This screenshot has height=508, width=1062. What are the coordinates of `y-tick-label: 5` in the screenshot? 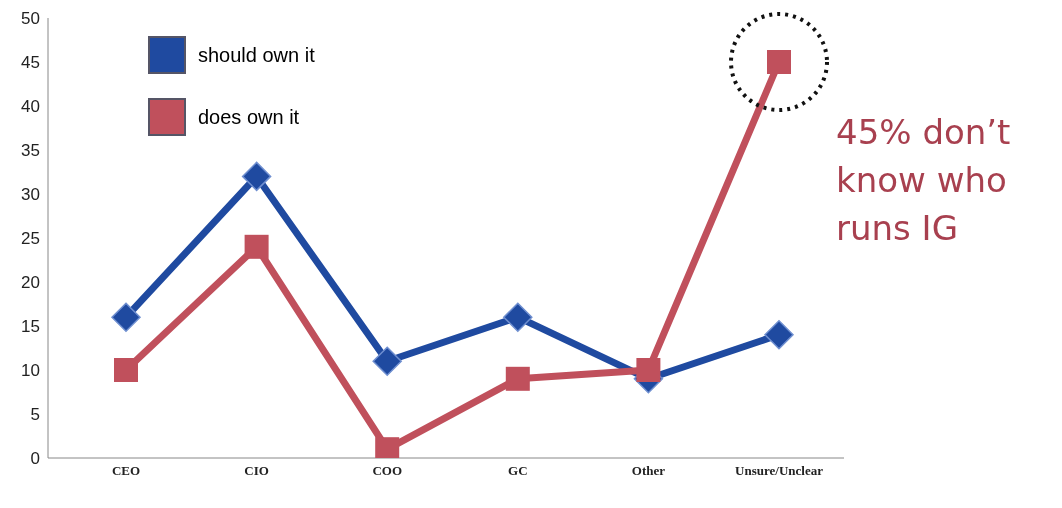 It's located at (35, 415).